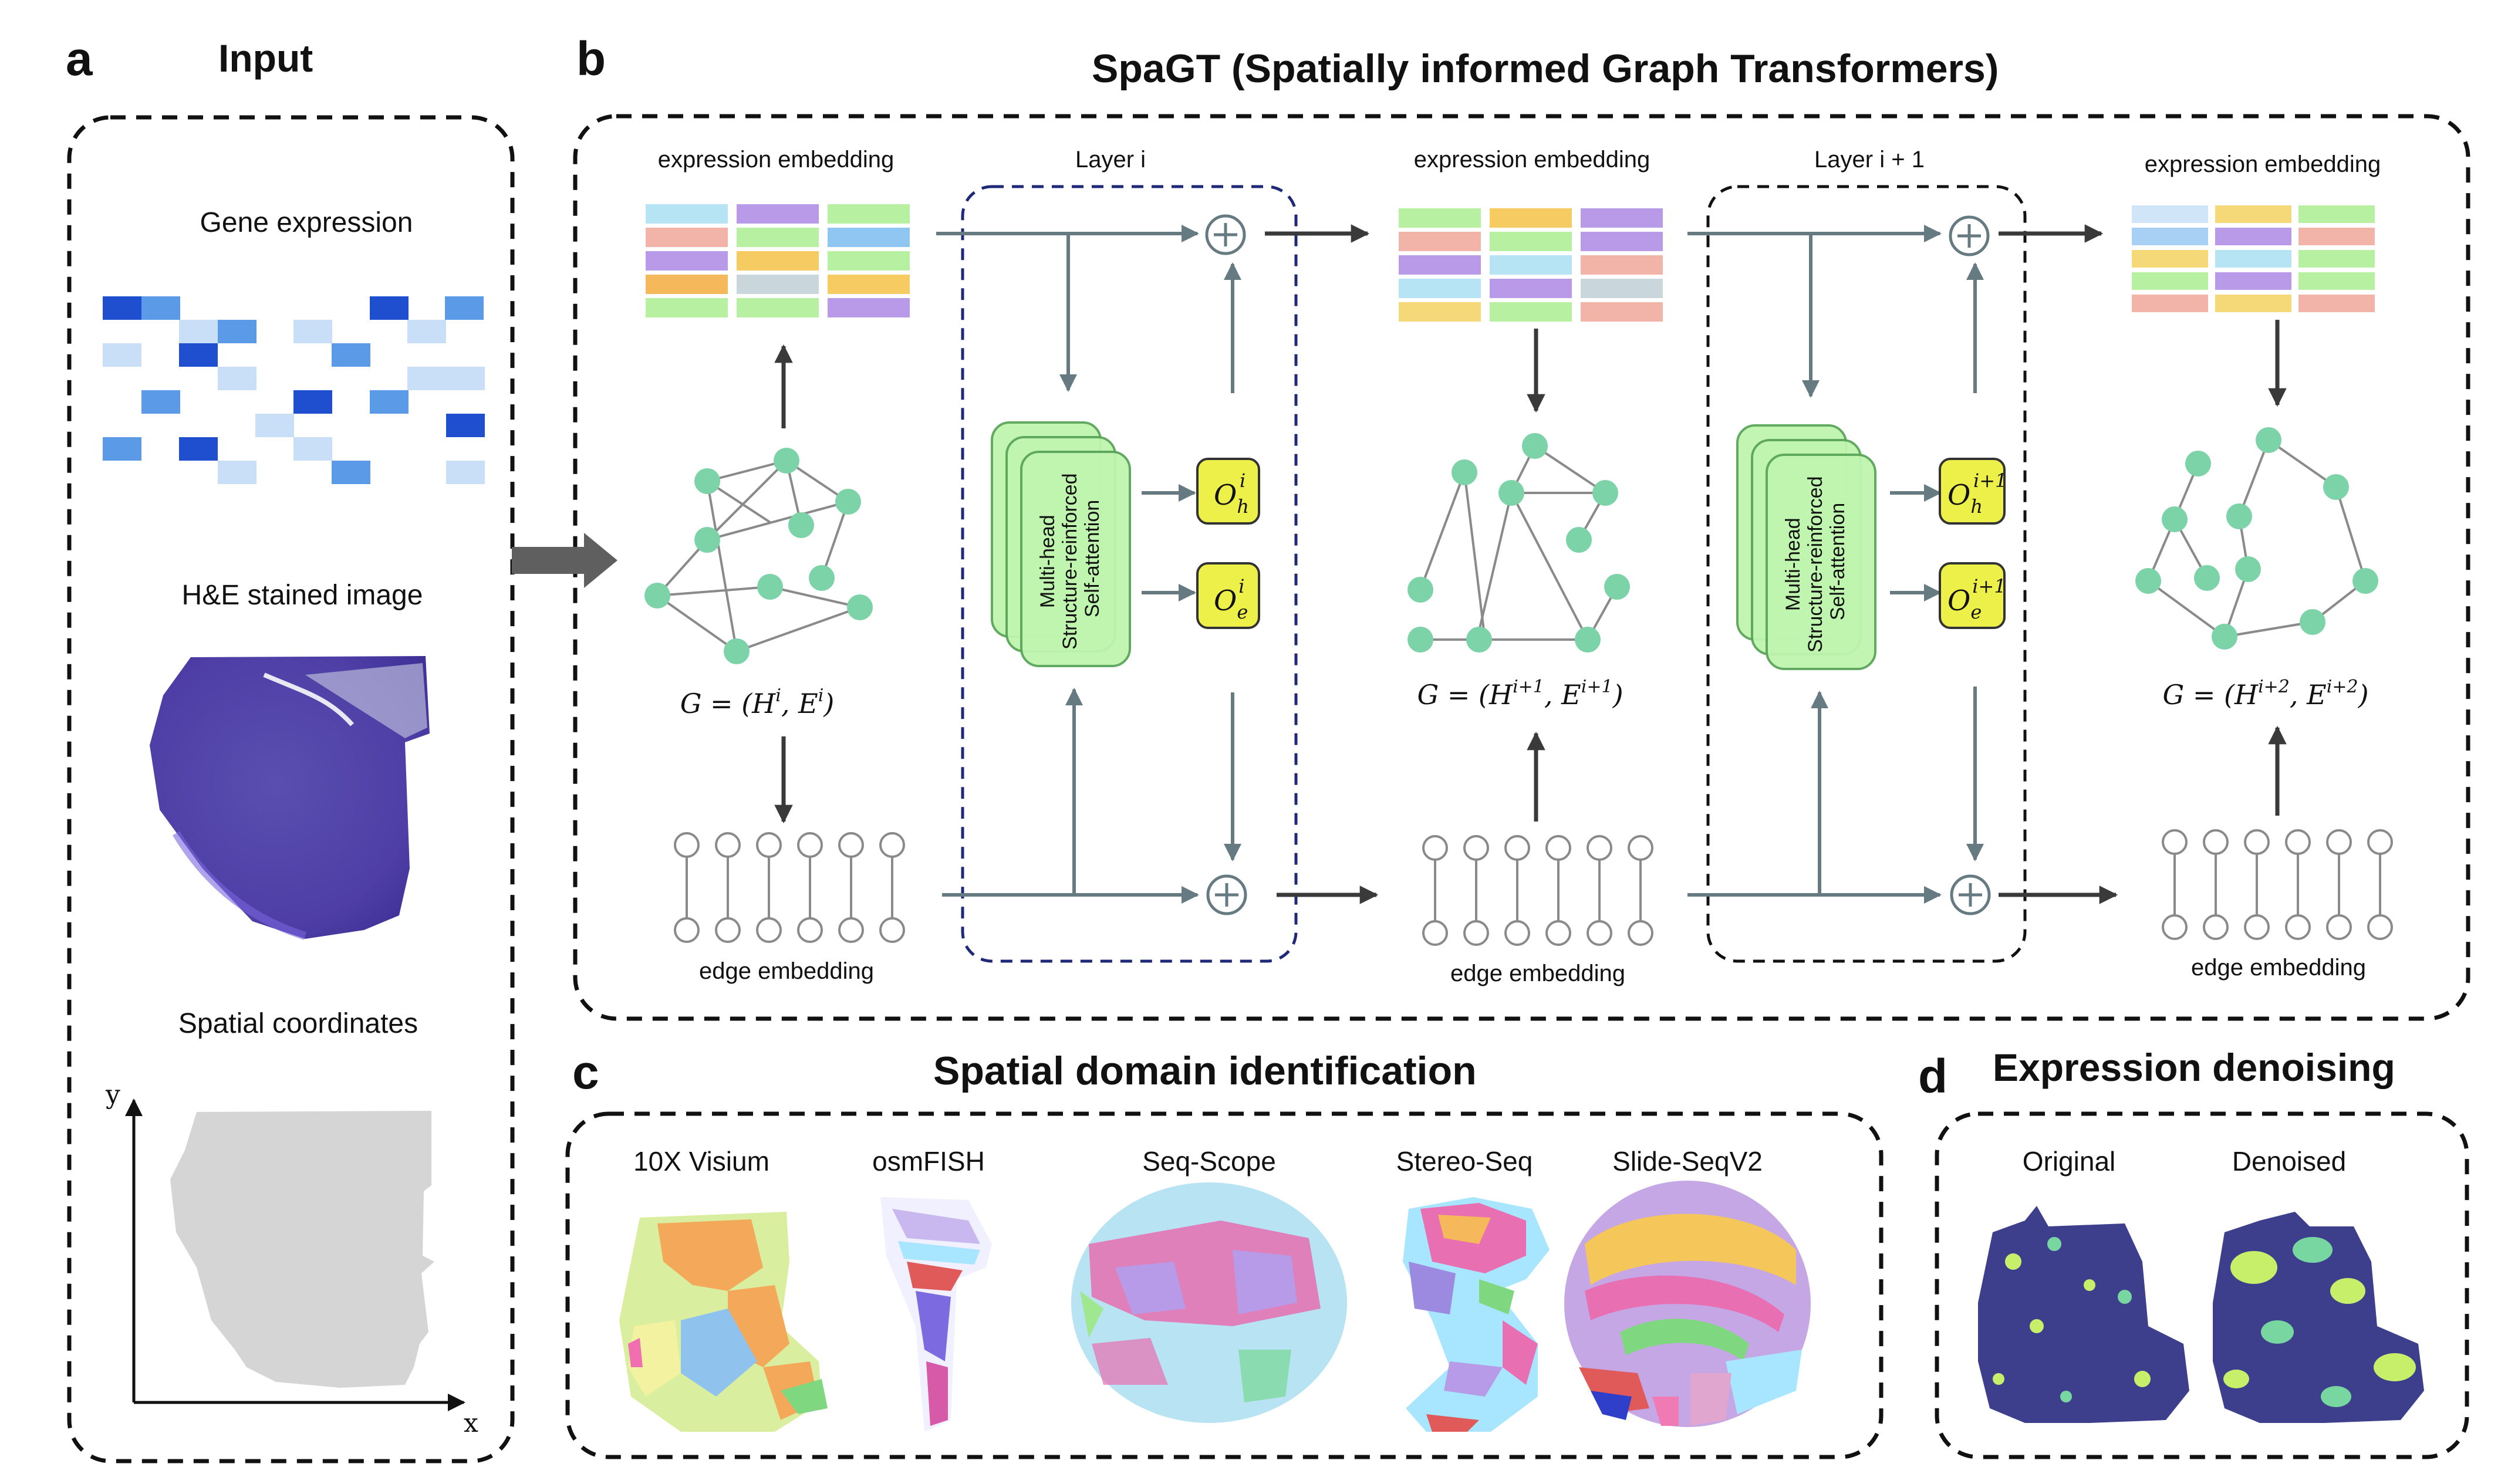  What do you see at coordinates (291, 1259) in the screenshot?
I see `spatial-coordinates-plot: y x` at bounding box center [291, 1259].